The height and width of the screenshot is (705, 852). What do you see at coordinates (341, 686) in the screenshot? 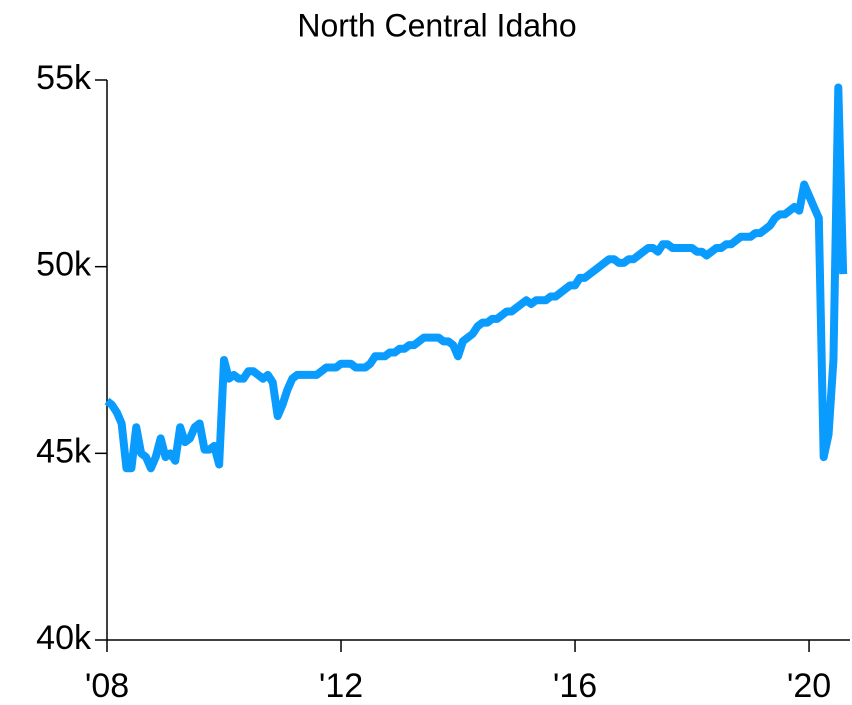
I see `x-tick-label: '12` at bounding box center [341, 686].